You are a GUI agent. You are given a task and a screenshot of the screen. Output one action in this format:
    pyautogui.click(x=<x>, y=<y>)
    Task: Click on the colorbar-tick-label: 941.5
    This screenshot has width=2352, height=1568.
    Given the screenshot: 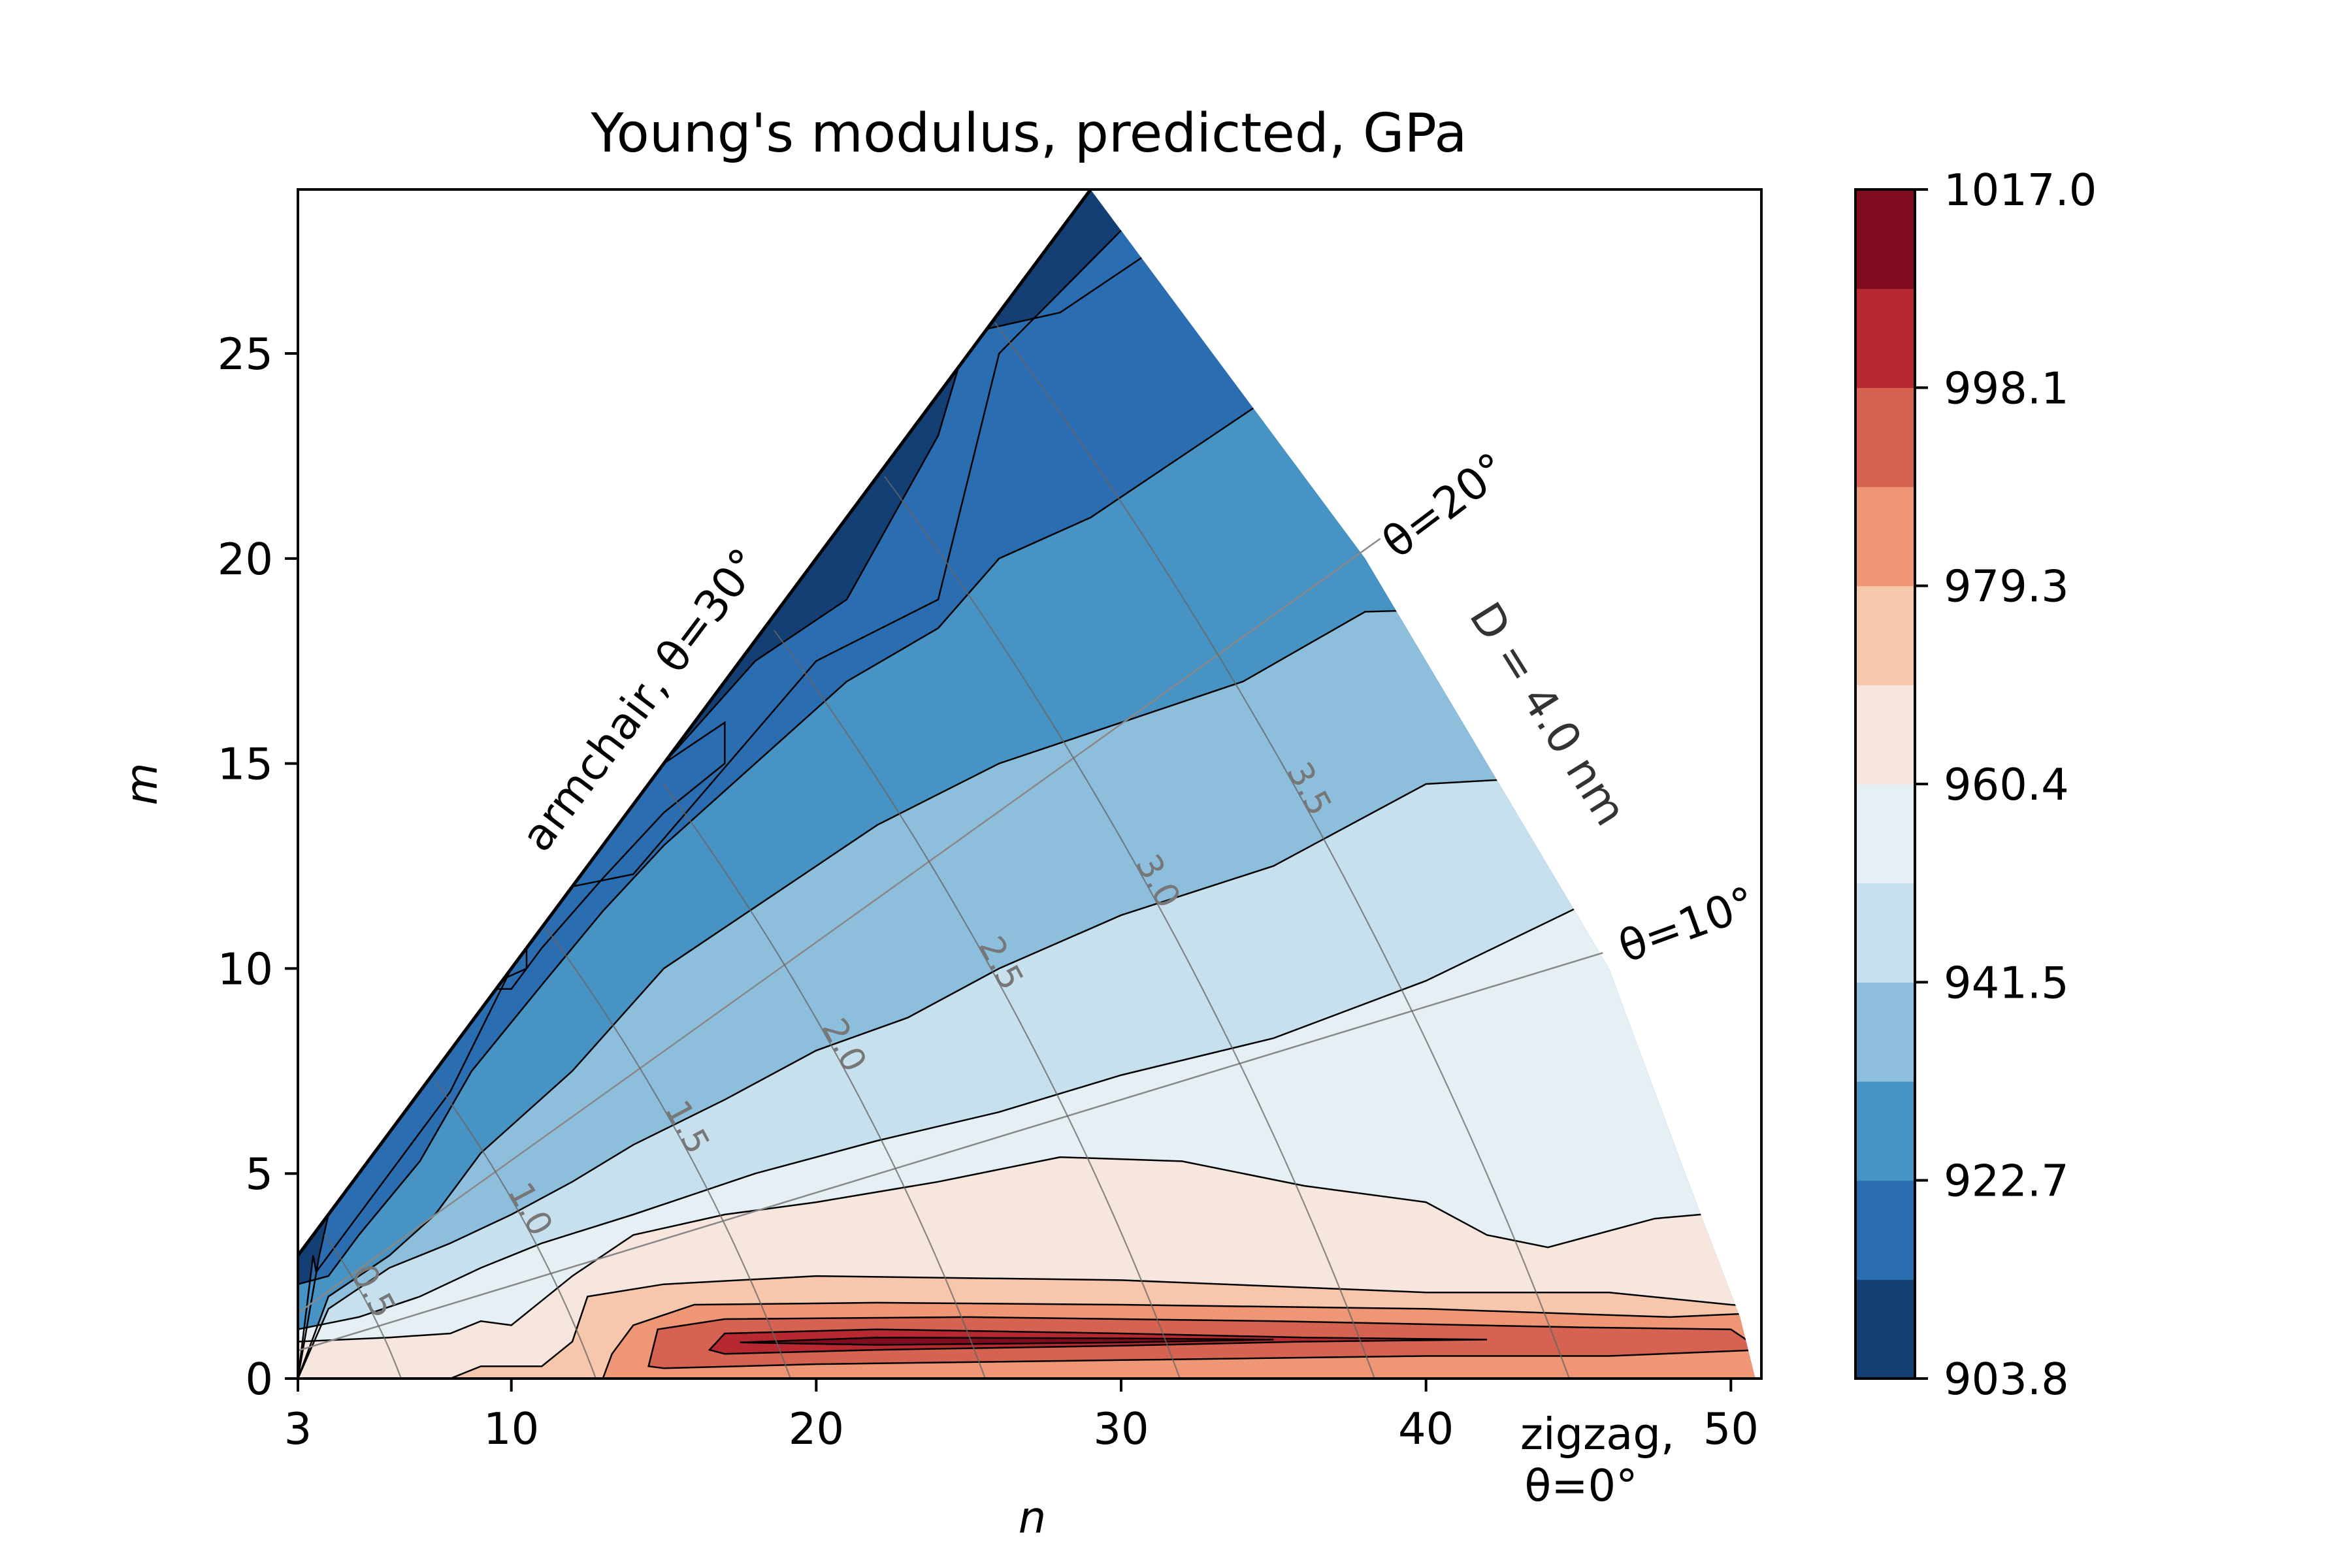 What is the action you would take?
    pyautogui.click(x=2006, y=982)
    